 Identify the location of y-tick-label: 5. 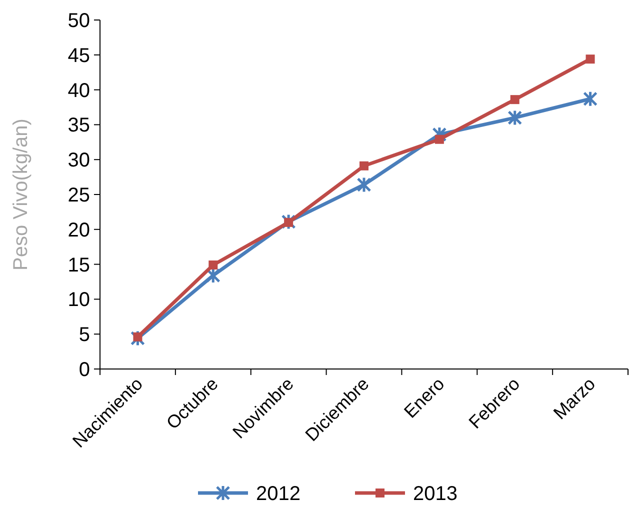
(84, 335).